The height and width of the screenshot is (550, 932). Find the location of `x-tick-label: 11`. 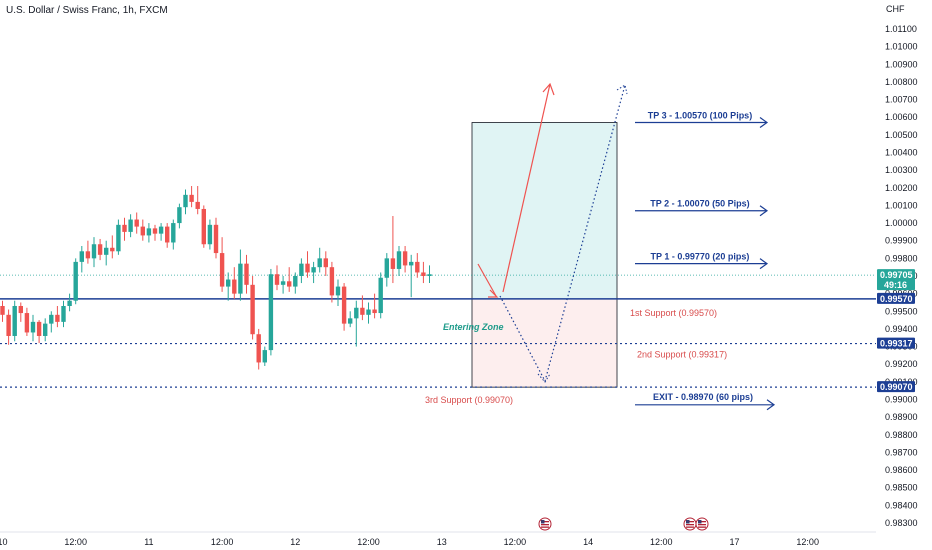

x-tick-label: 11 is located at coordinates (148, 542).